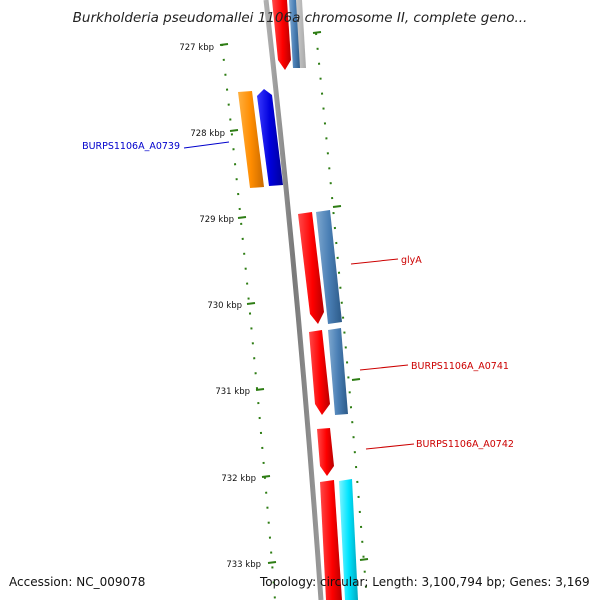 This screenshot has width=600, height=604. I want to click on accession-text: Accession: NC_009078, so click(77, 582).